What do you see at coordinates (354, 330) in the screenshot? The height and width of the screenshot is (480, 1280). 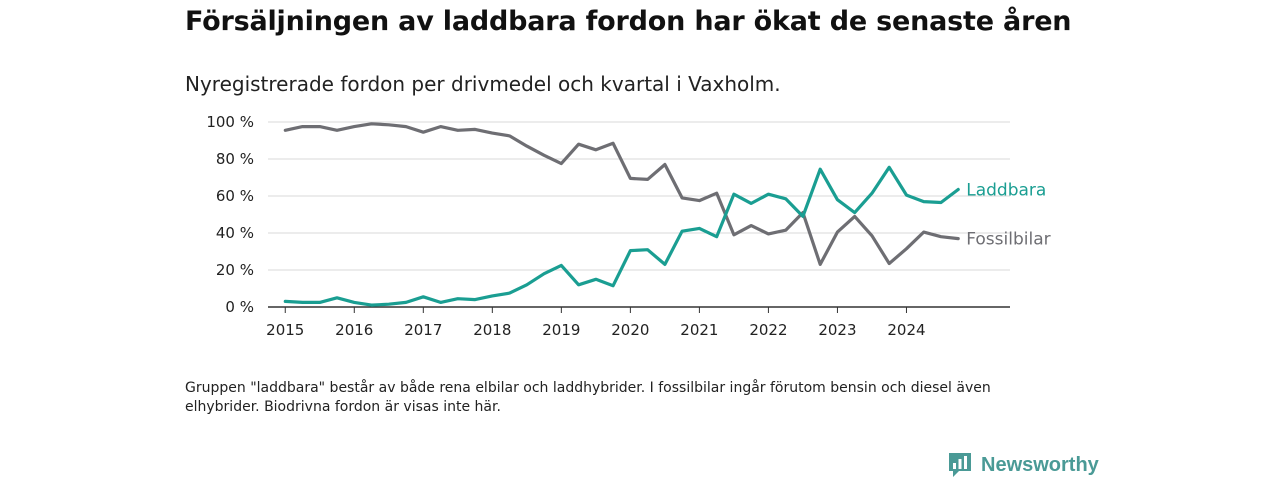 I see `x-tick-label: 2016` at bounding box center [354, 330].